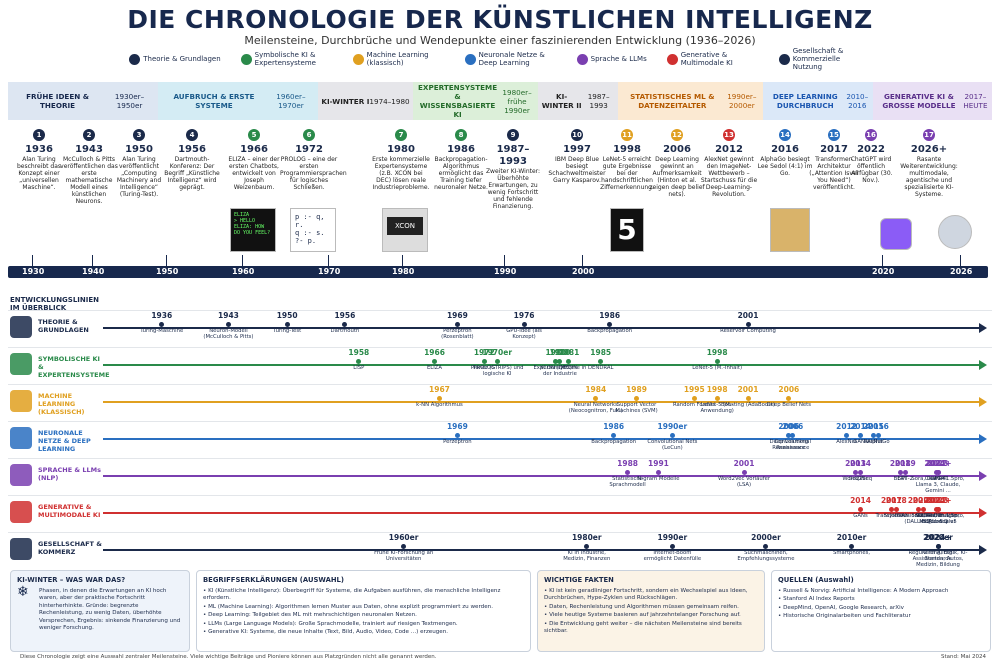  Describe the element at coordinates (560, 362) in the screenshot. I see `lane-milestone: 1980 Expertensysteme in der Industrie` at that location.